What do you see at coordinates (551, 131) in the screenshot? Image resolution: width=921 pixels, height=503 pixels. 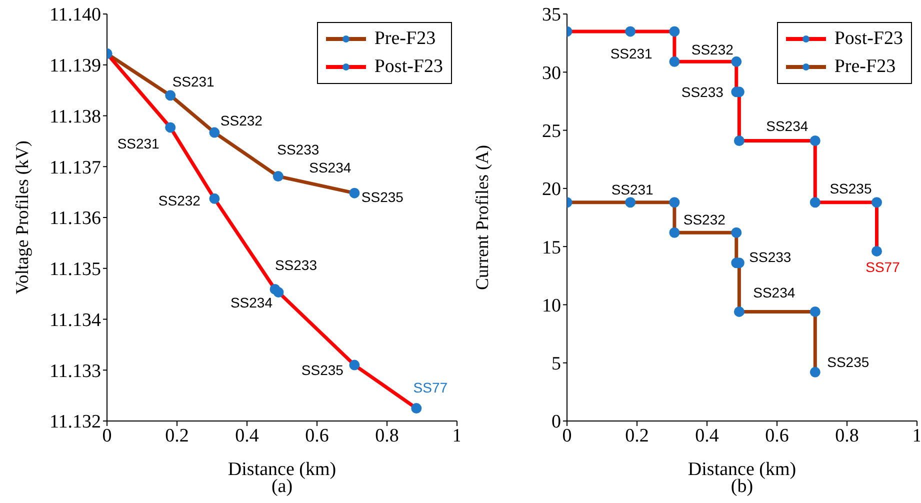 I see `y-tick-label: 25` at bounding box center [551, 131].